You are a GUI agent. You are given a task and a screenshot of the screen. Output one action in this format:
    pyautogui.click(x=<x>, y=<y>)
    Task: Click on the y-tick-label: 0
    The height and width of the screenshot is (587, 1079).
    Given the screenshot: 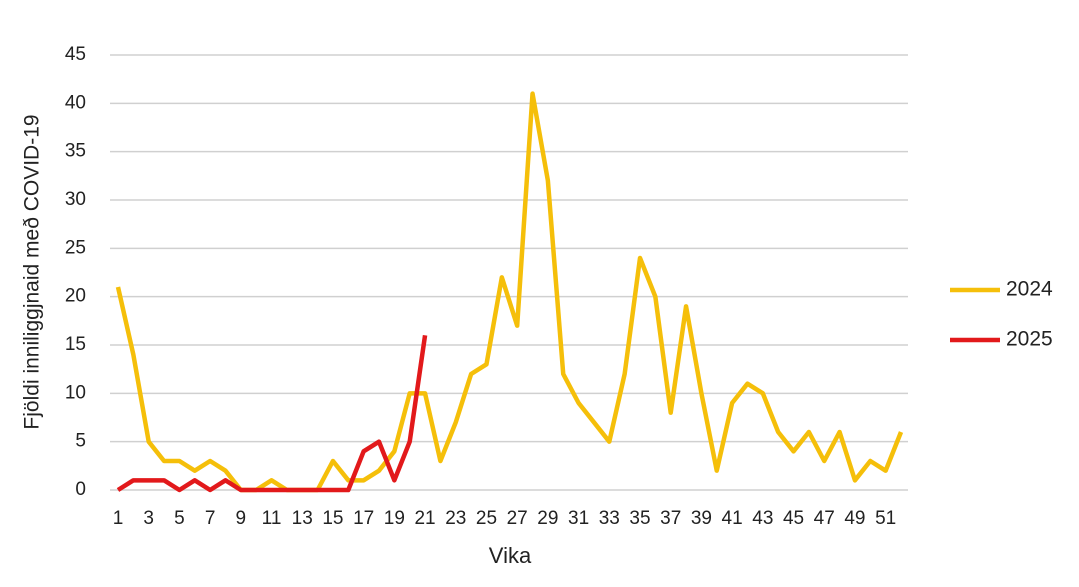 What is the action you would take?
    pyautogui.click(x=80, y=489)
    